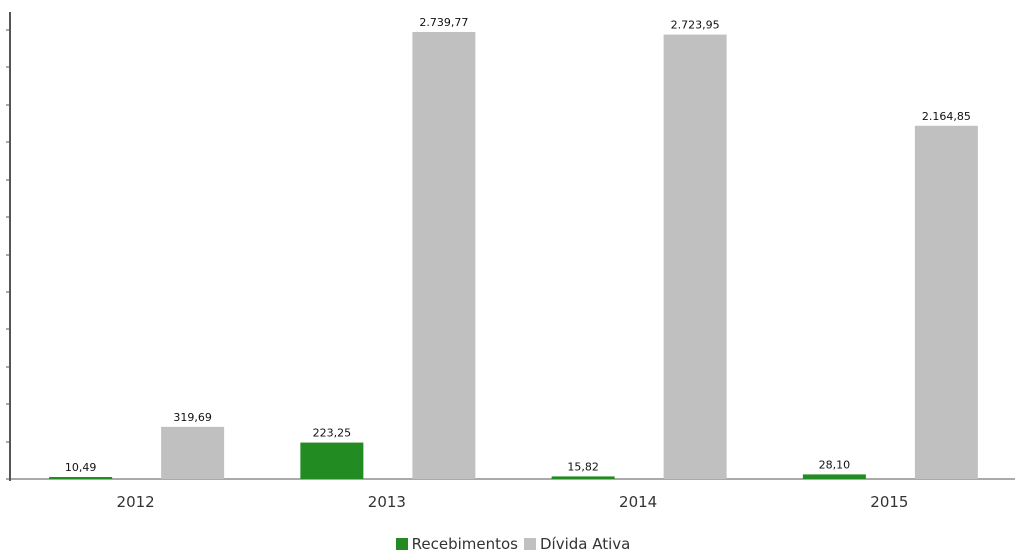 The width and height of the screenshot is (1026, 553). Describe the element at coordinates (695, 25) in the screenshot. I see `data-label-d-vida-ativa-2014: 2.723,95` at that location.